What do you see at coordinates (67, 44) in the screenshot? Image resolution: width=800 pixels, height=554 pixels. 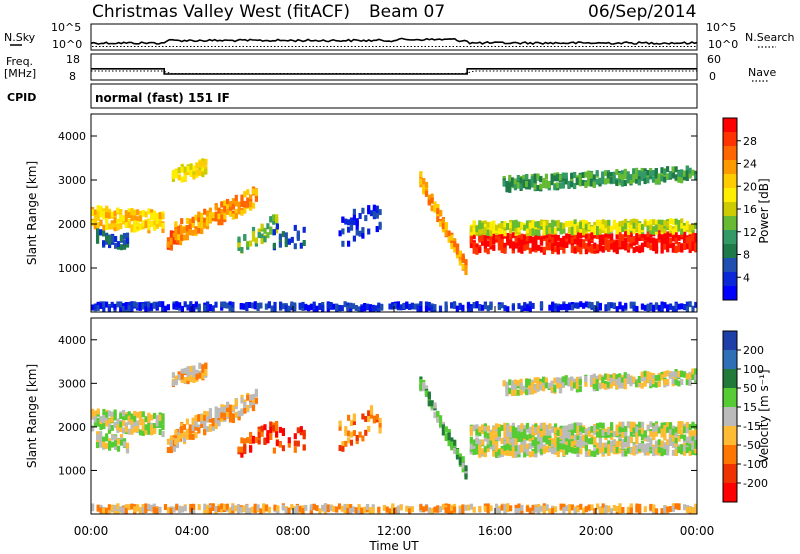 I see `noise-left-tick-bottom: 10^0` at bounding box center [67, 44].